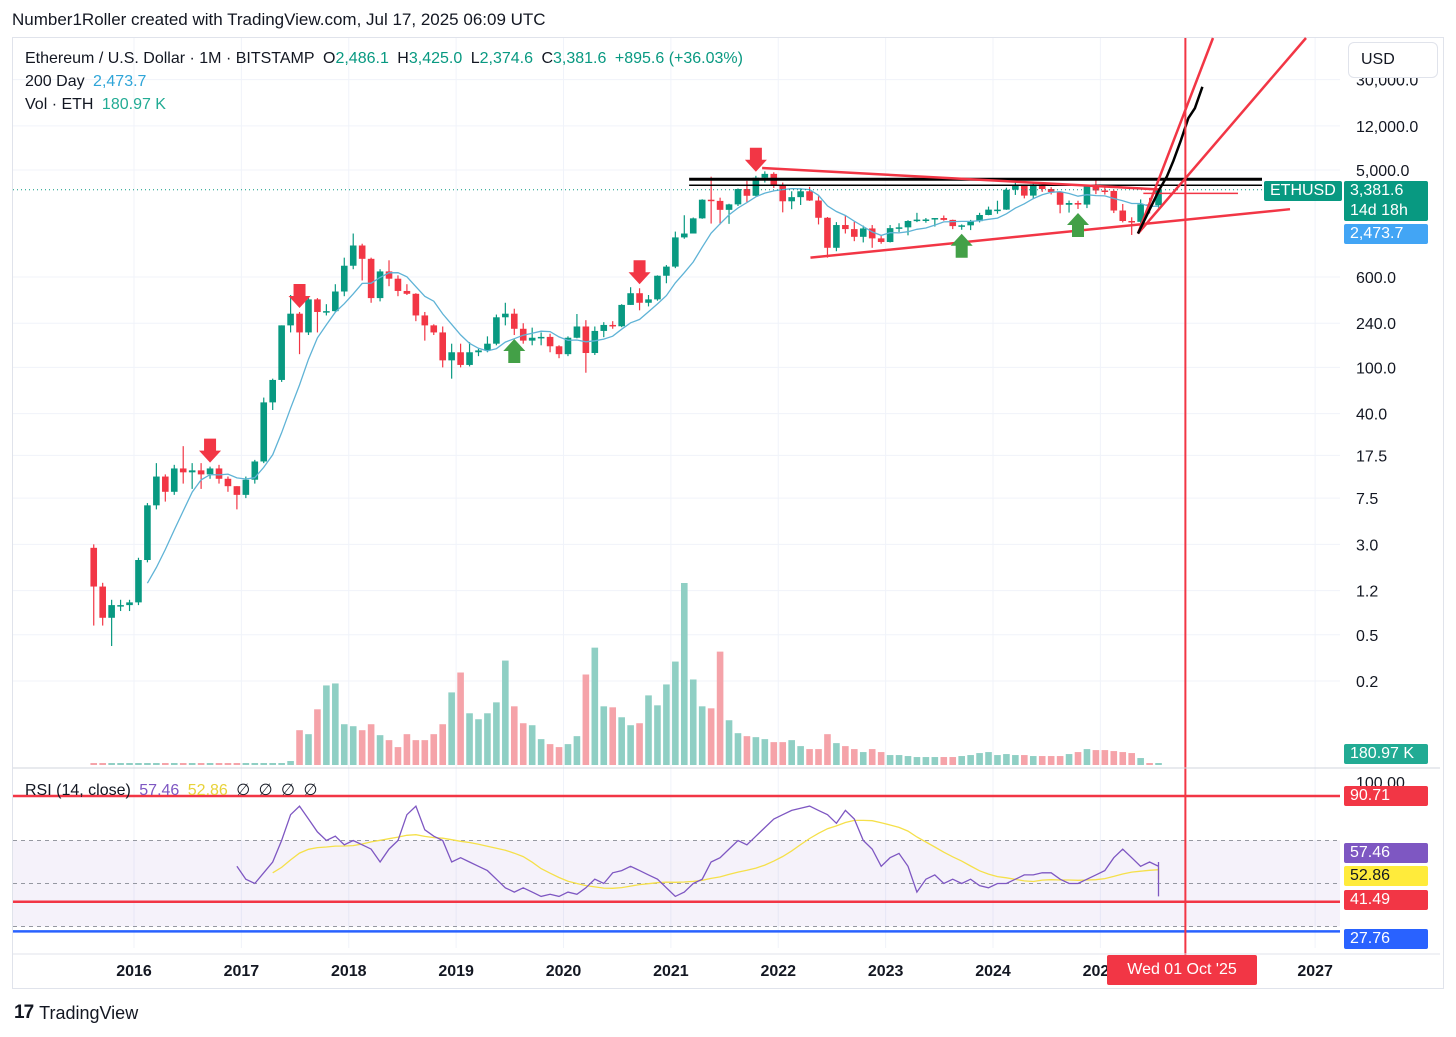  What do you see at coordinates (288, 790) in the screenshot?
I see `rsi-na-3: ∅` at bounding box center [288, 790].